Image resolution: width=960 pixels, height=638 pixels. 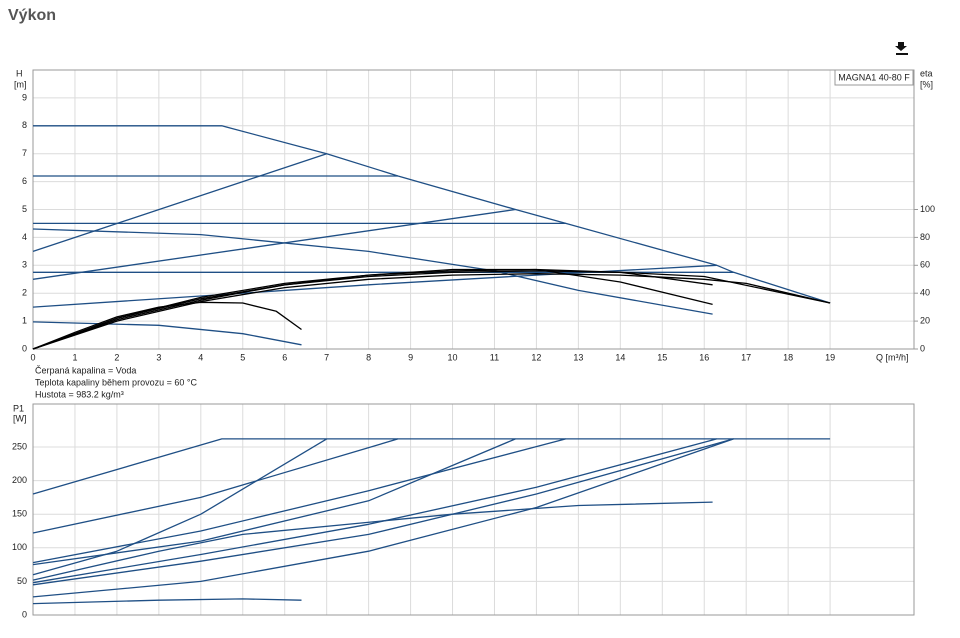 I want to click on x-tick-label: 16, so click(x=704, y=357).